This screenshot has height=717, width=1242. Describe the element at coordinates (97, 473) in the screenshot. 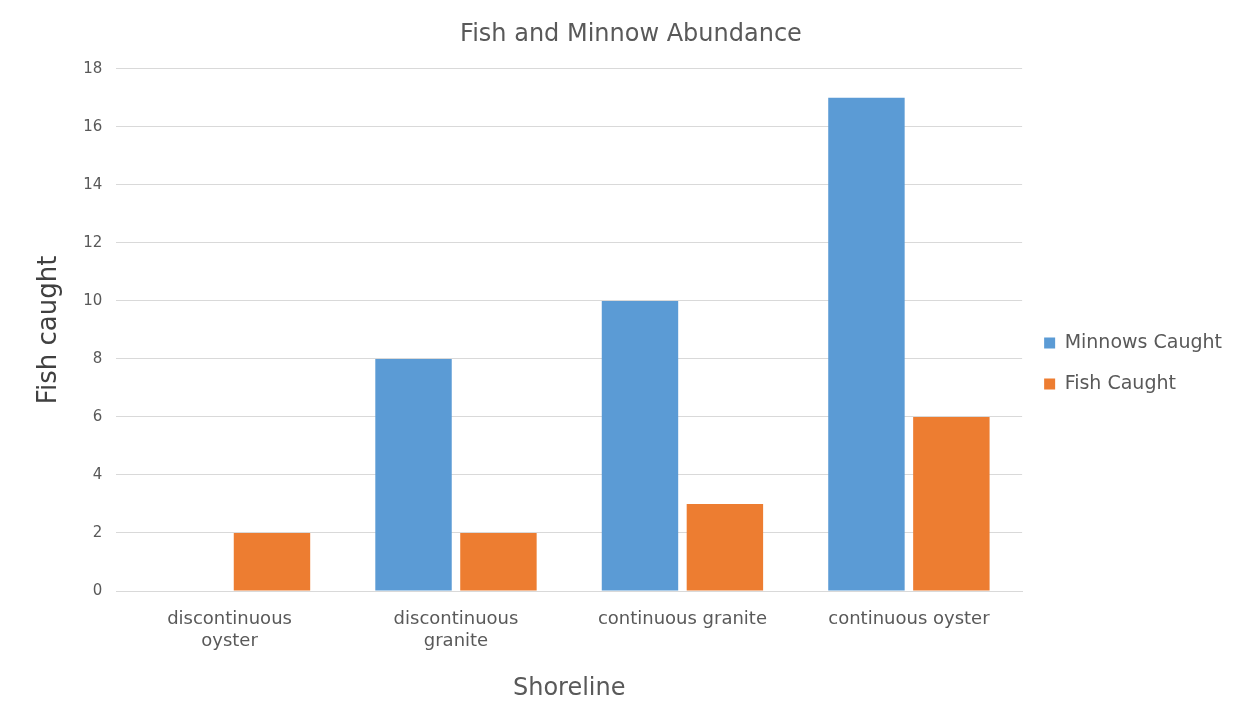

I see `y-tick-label: 4` at that location.